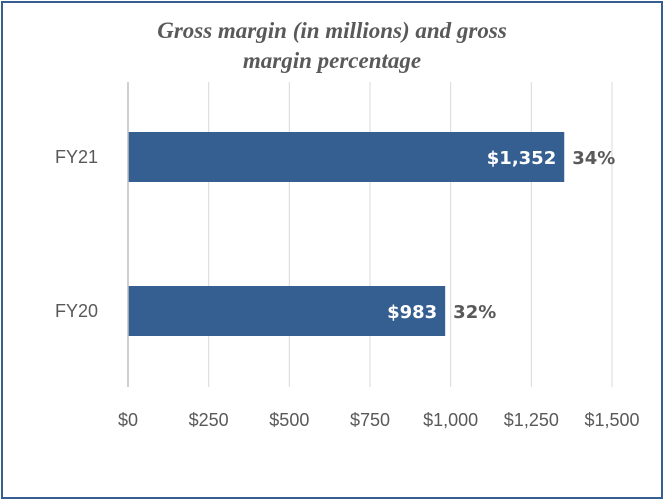  I want to click on x-tick-label: $0, so click(128, 420).